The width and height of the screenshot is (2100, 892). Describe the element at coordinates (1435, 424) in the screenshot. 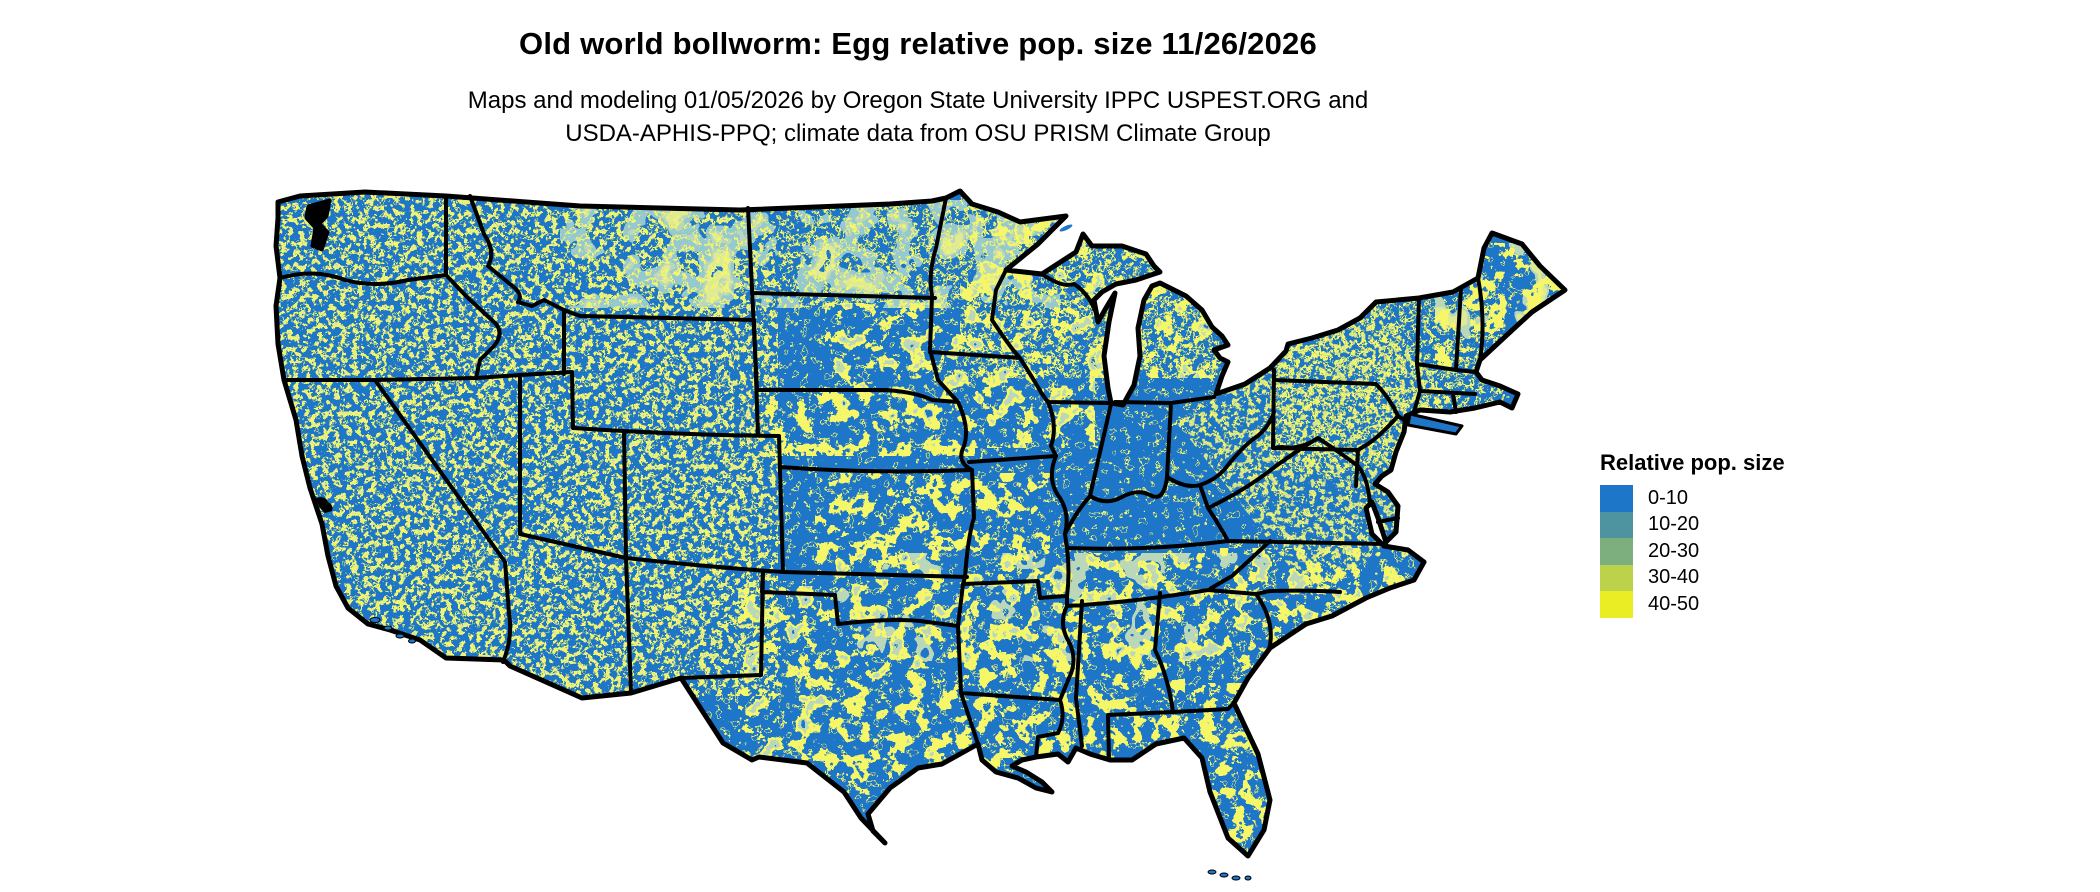

I see `long-island` at that location.